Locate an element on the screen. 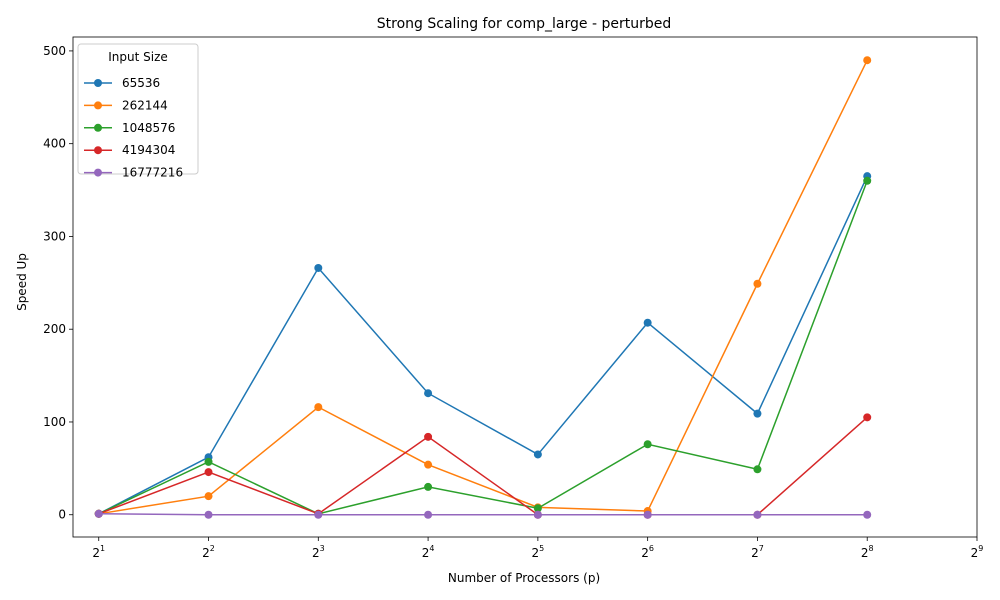  x-tick-label: 27 is located at coordinates (757, 552).